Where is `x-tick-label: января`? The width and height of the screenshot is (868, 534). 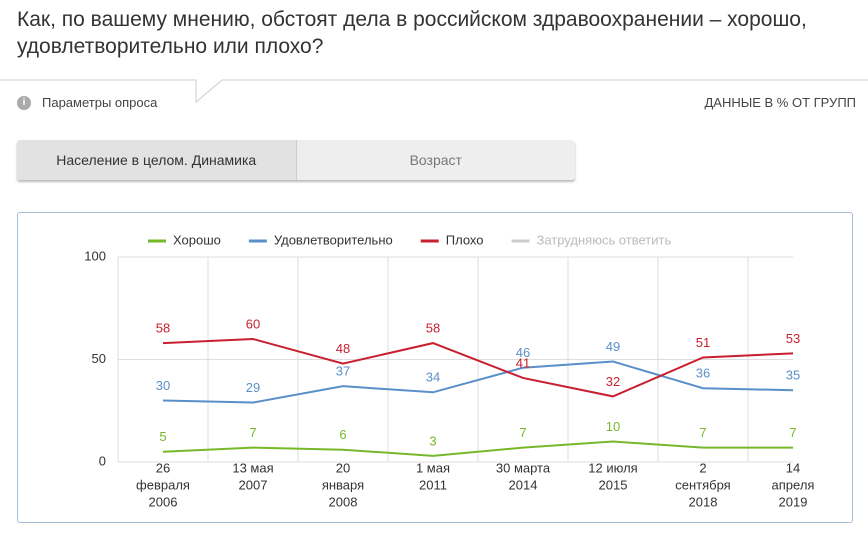
x-tick-label: января is located at coordinates (343, 484).